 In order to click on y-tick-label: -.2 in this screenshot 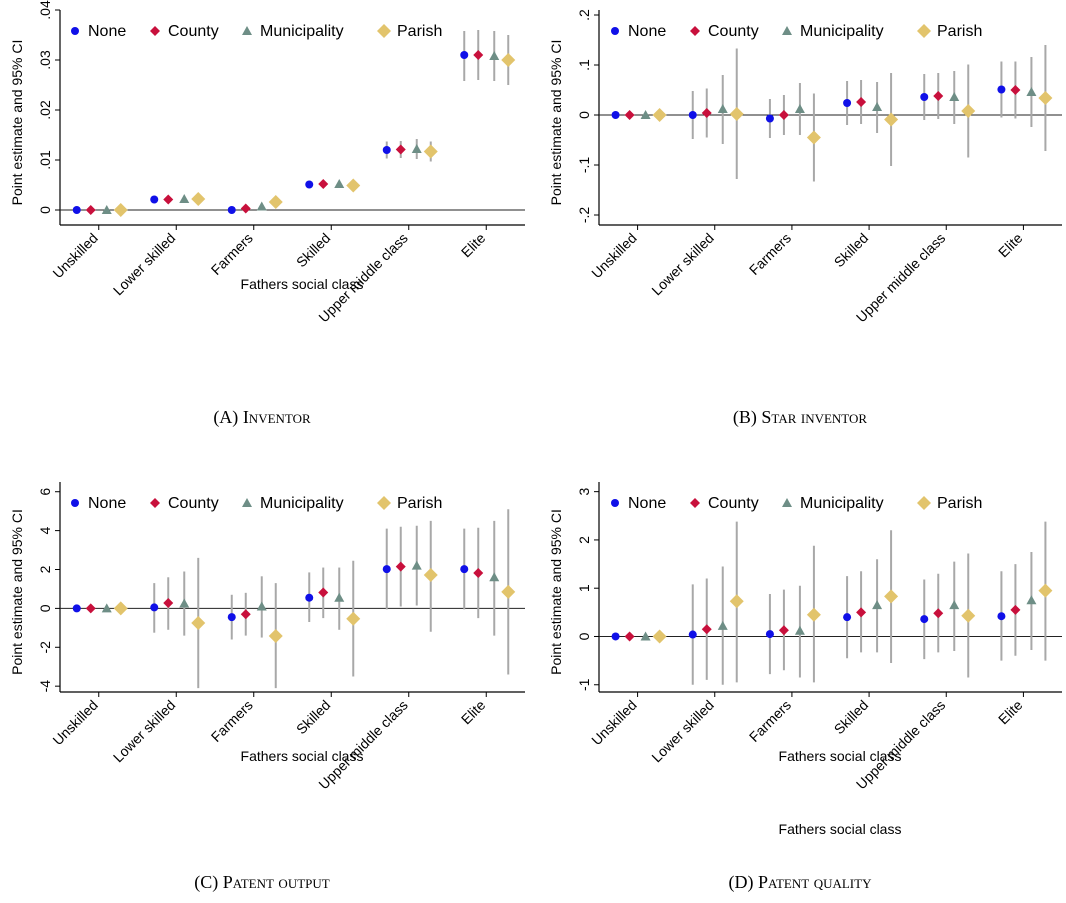, I will do `click(584, 215)`.